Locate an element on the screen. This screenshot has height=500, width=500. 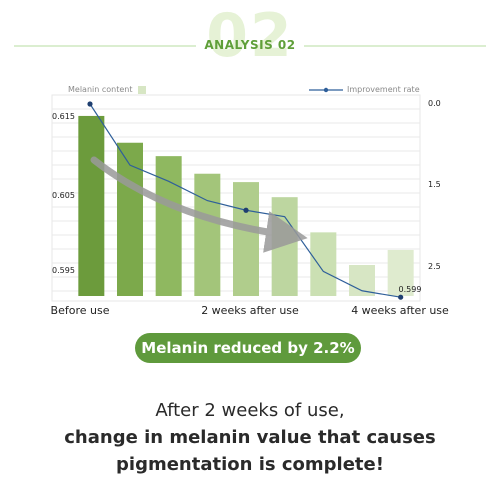
result-badge: Melanin reduced by 2.2% is located at coordinates (248, 348).